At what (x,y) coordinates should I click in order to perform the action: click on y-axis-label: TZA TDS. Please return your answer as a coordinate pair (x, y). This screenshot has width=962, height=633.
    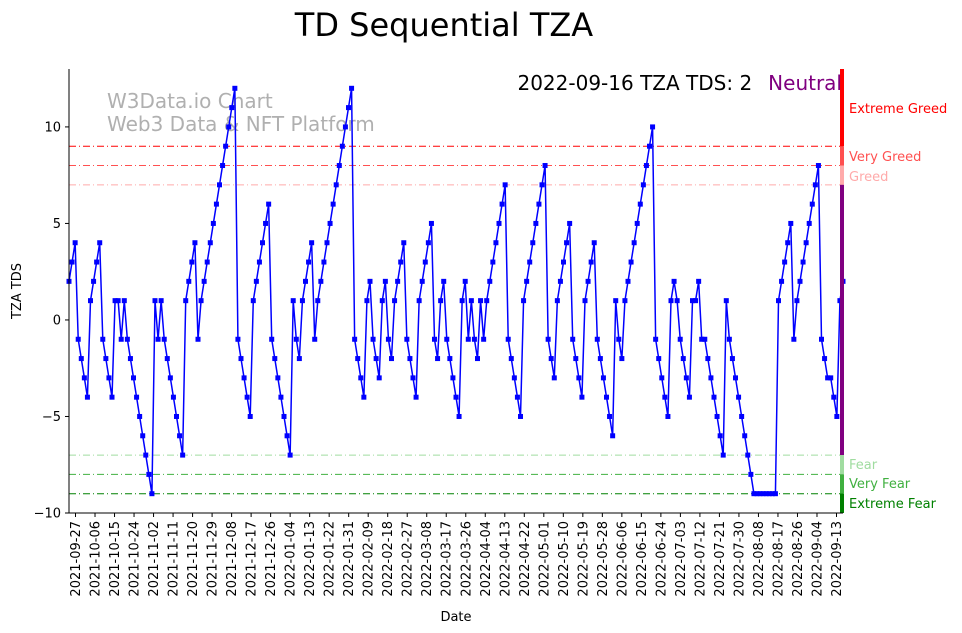
    Looking at the image, I should click on (17, 291).